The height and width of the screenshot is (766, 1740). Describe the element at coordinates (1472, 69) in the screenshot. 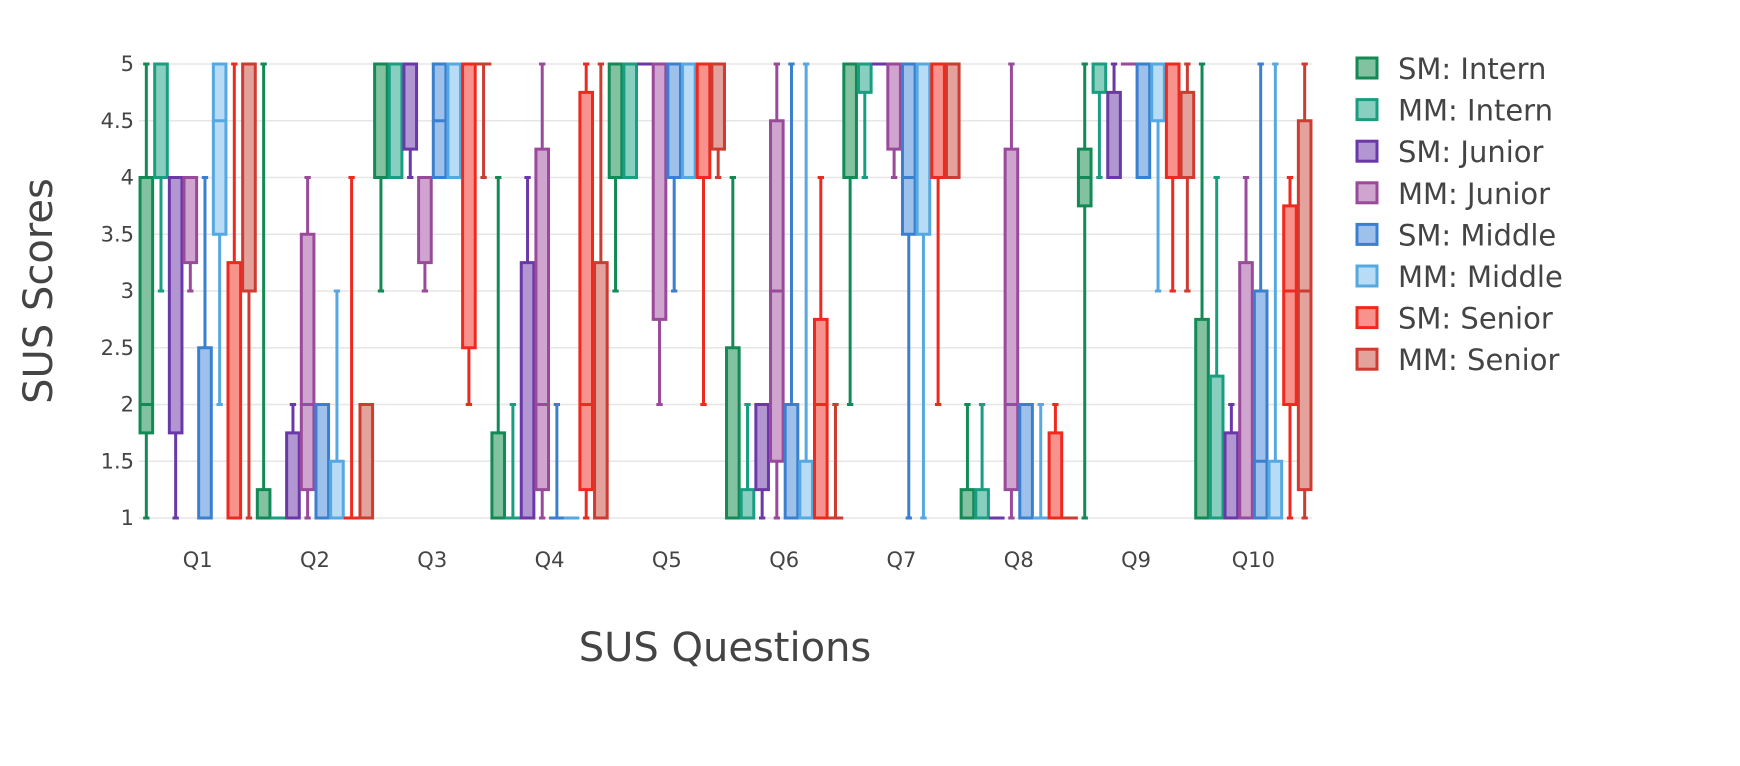

I see `legend-label: SM: Intern` at that location.